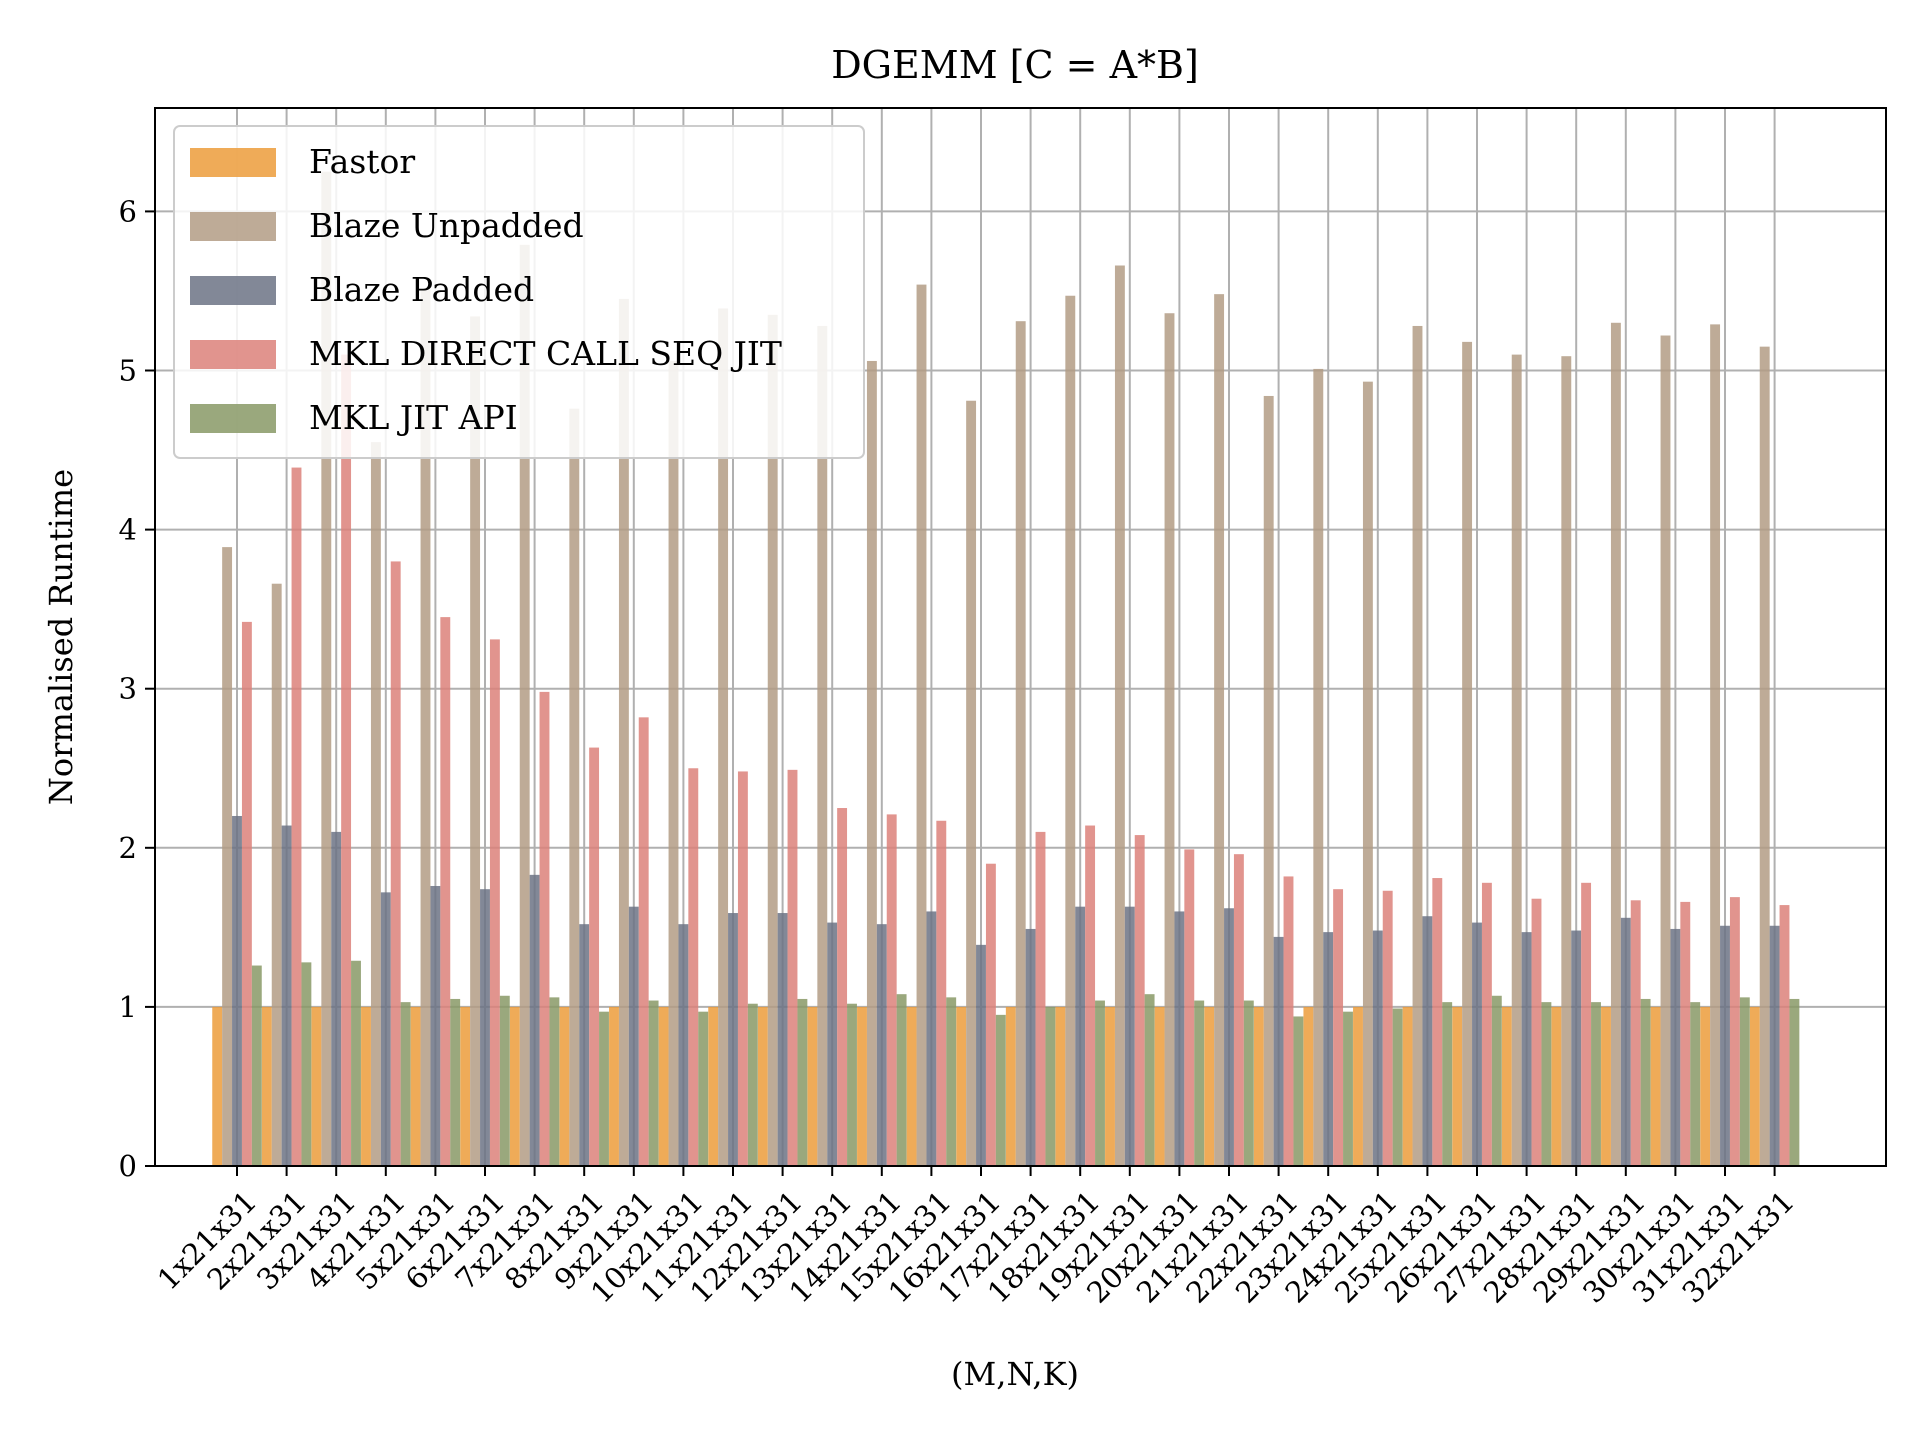  Describe the element at coordinates (128, 371) in the screenshot. I see `y-tick-label: 5` at that location.